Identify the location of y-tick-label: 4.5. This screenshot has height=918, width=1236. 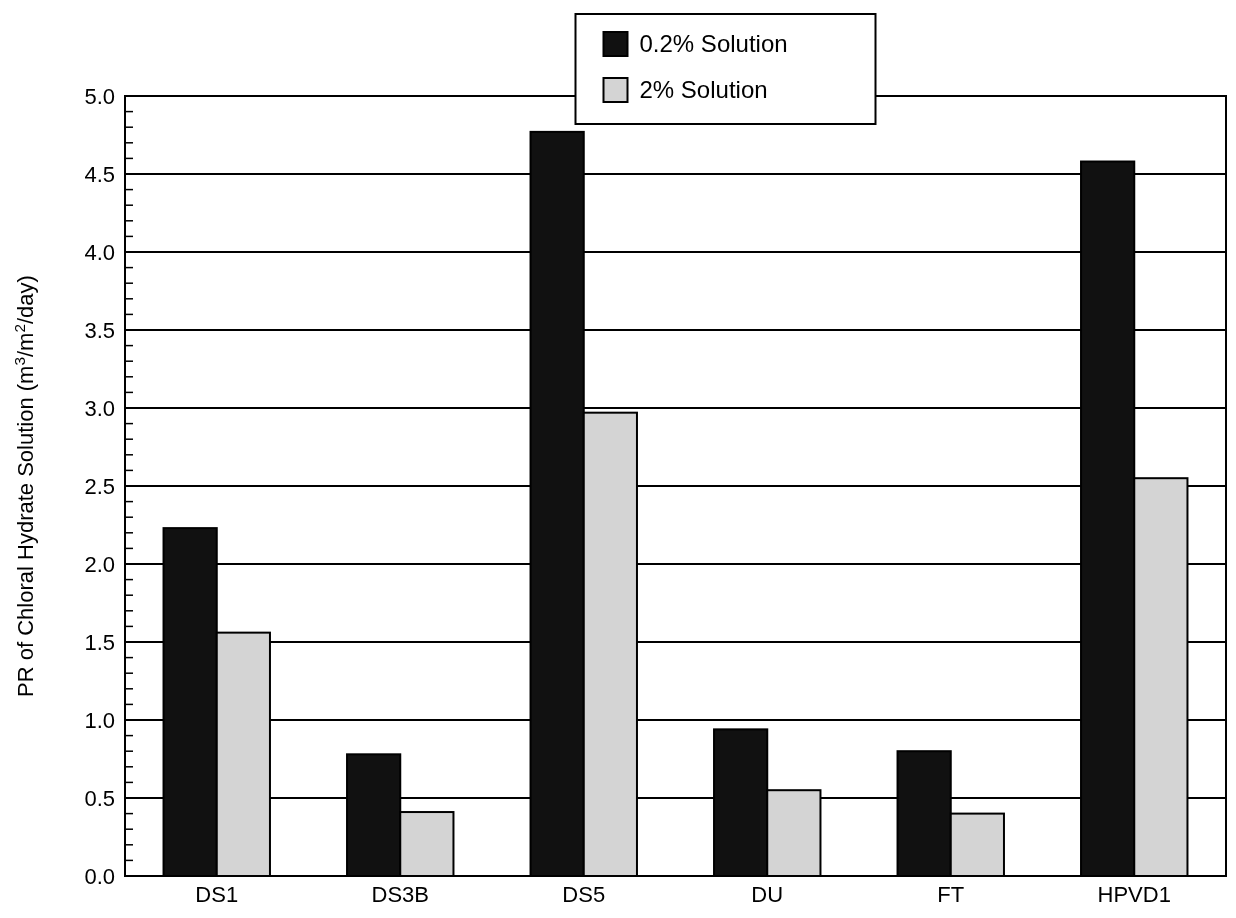
(99, 174).